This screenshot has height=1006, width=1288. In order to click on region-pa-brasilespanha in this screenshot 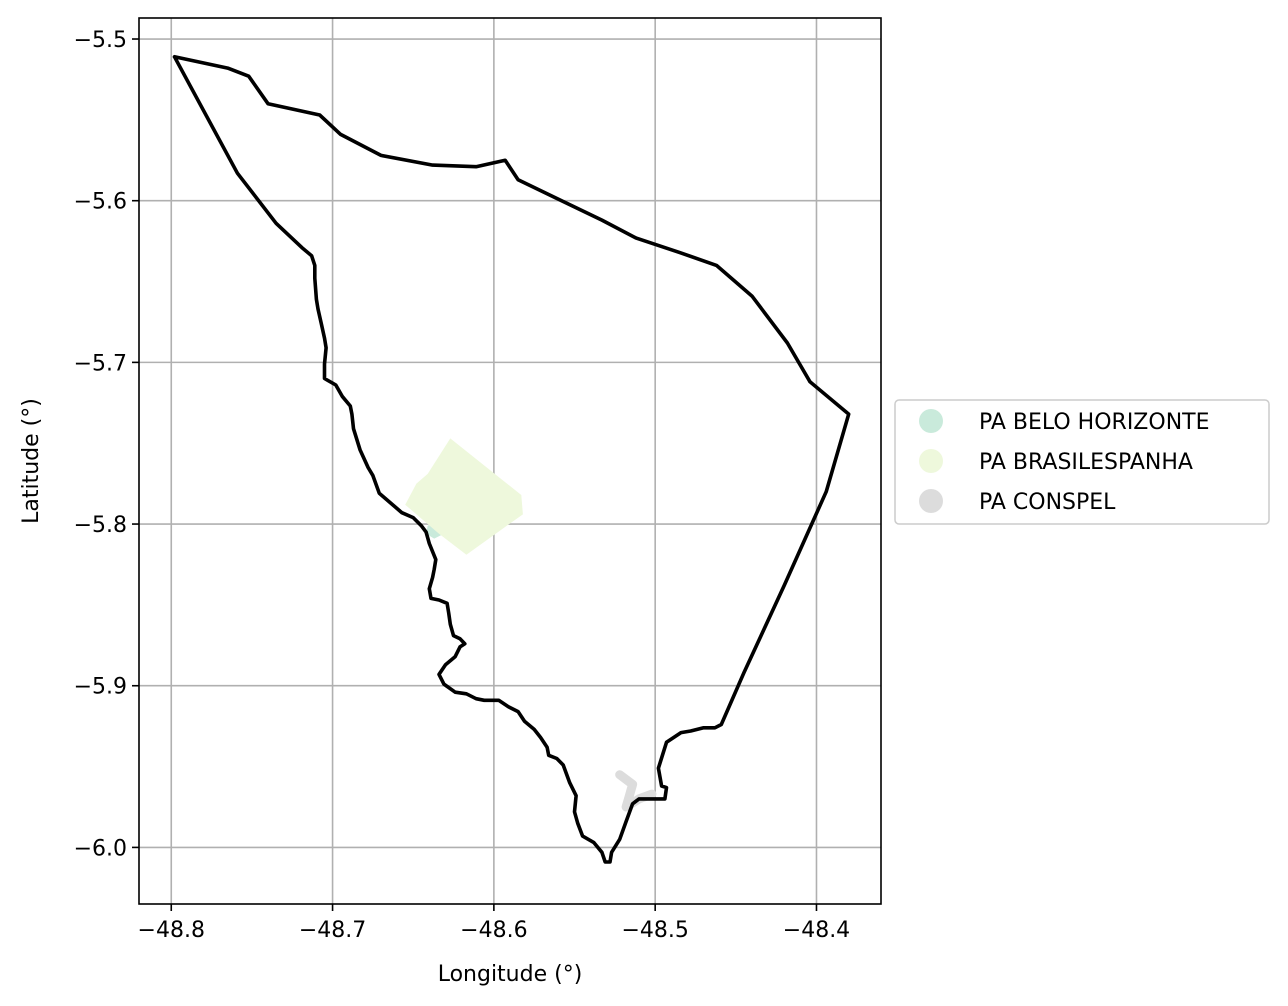, I will do `click(464, 496)`.